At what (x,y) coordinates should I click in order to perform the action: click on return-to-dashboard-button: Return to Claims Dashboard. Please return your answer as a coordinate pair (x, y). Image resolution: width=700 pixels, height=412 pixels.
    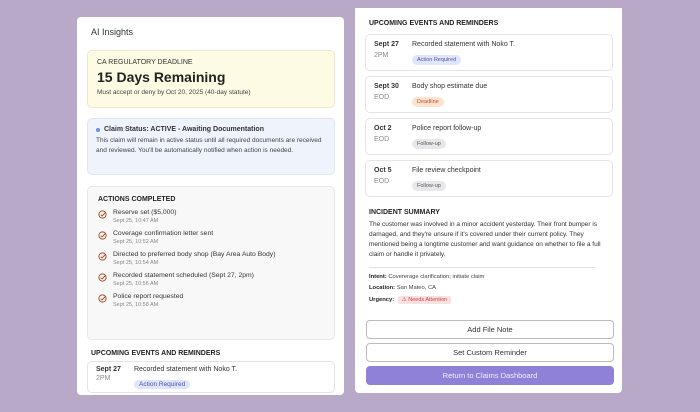
    Looking at the image, I should click on (490, 375).